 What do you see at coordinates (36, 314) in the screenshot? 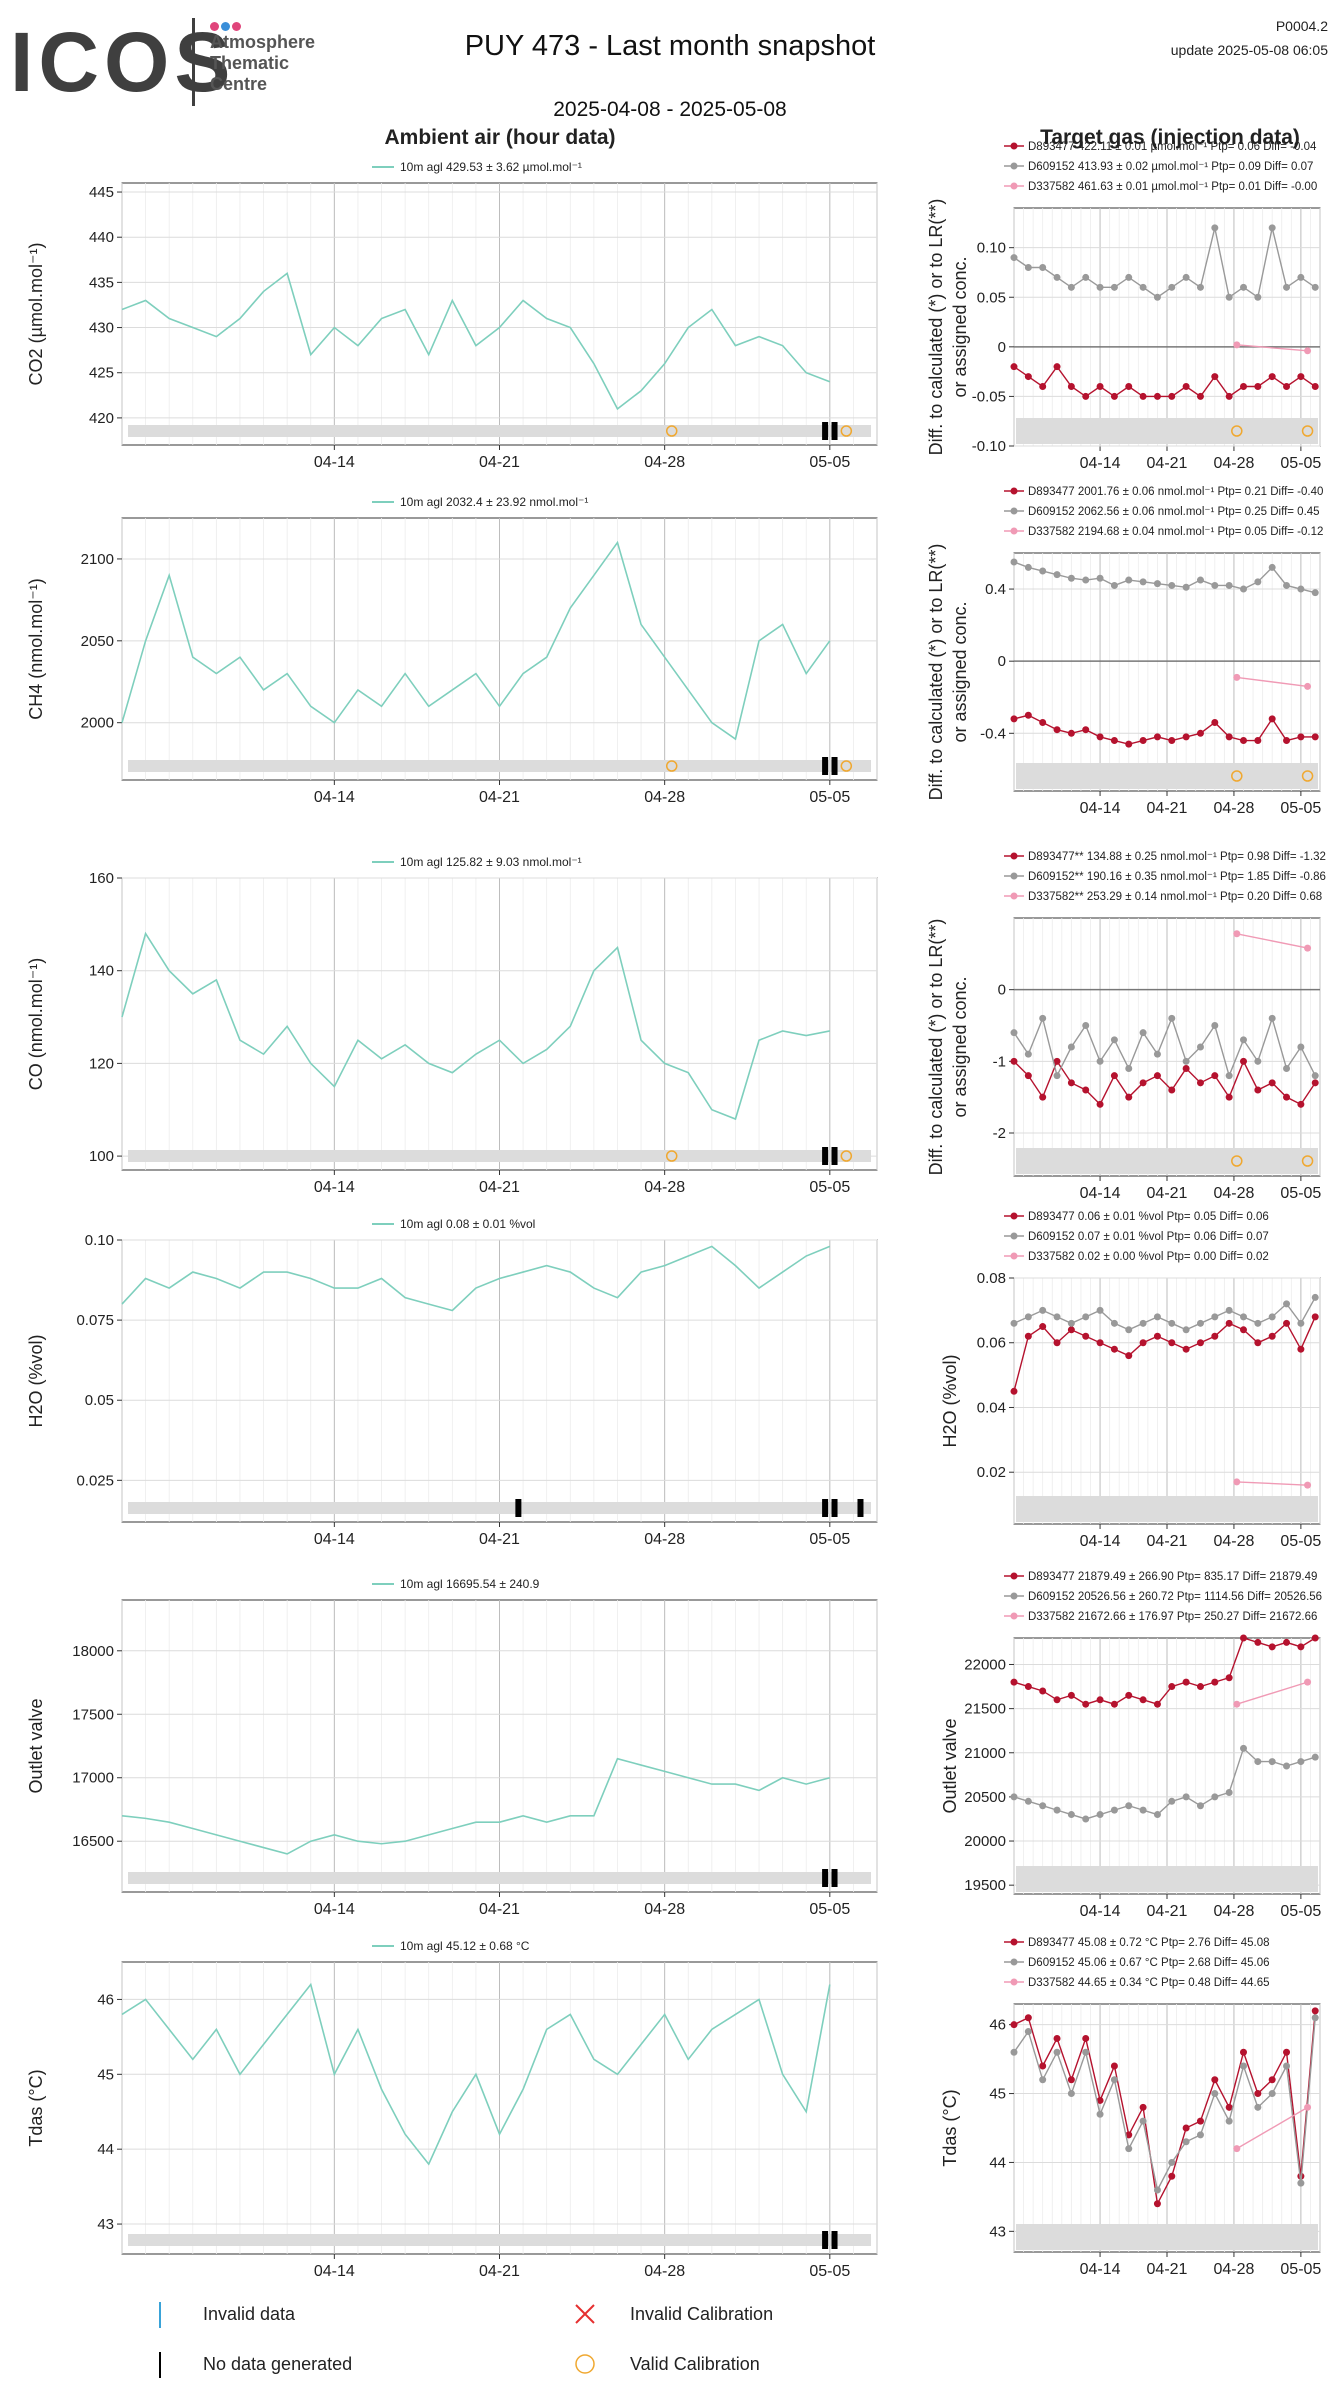
I see `y-axis-label: CO2 (µmol.mol⁻¹)` at bounding box center [36, 314].